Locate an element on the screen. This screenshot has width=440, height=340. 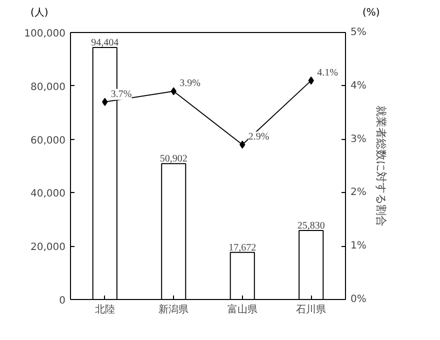
y2-tick-label: 3% is located at coordinates (358, 139).